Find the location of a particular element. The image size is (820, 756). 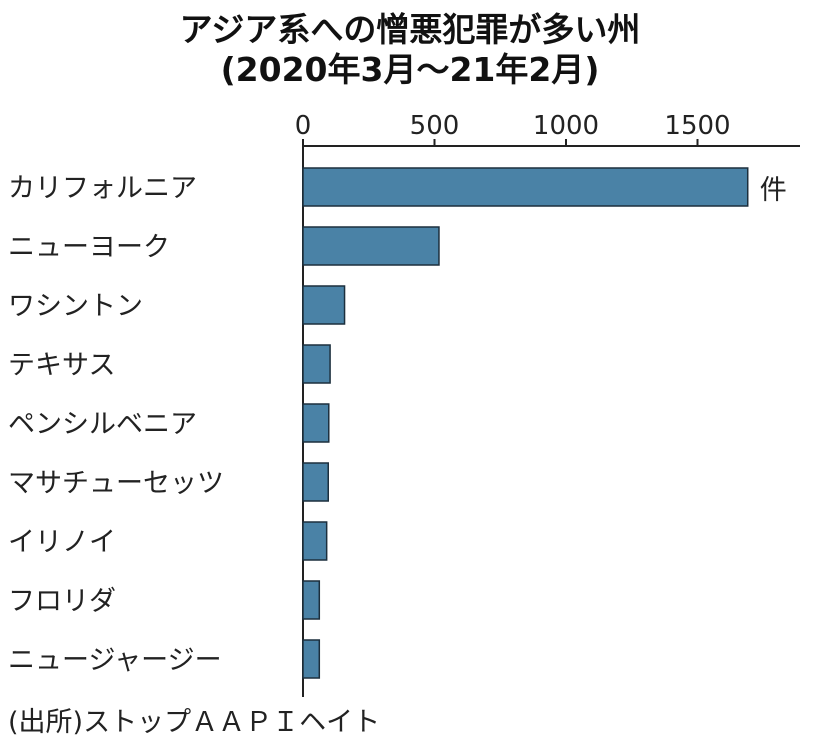

category-label: イリノイ is located at coordinates (62, 542).